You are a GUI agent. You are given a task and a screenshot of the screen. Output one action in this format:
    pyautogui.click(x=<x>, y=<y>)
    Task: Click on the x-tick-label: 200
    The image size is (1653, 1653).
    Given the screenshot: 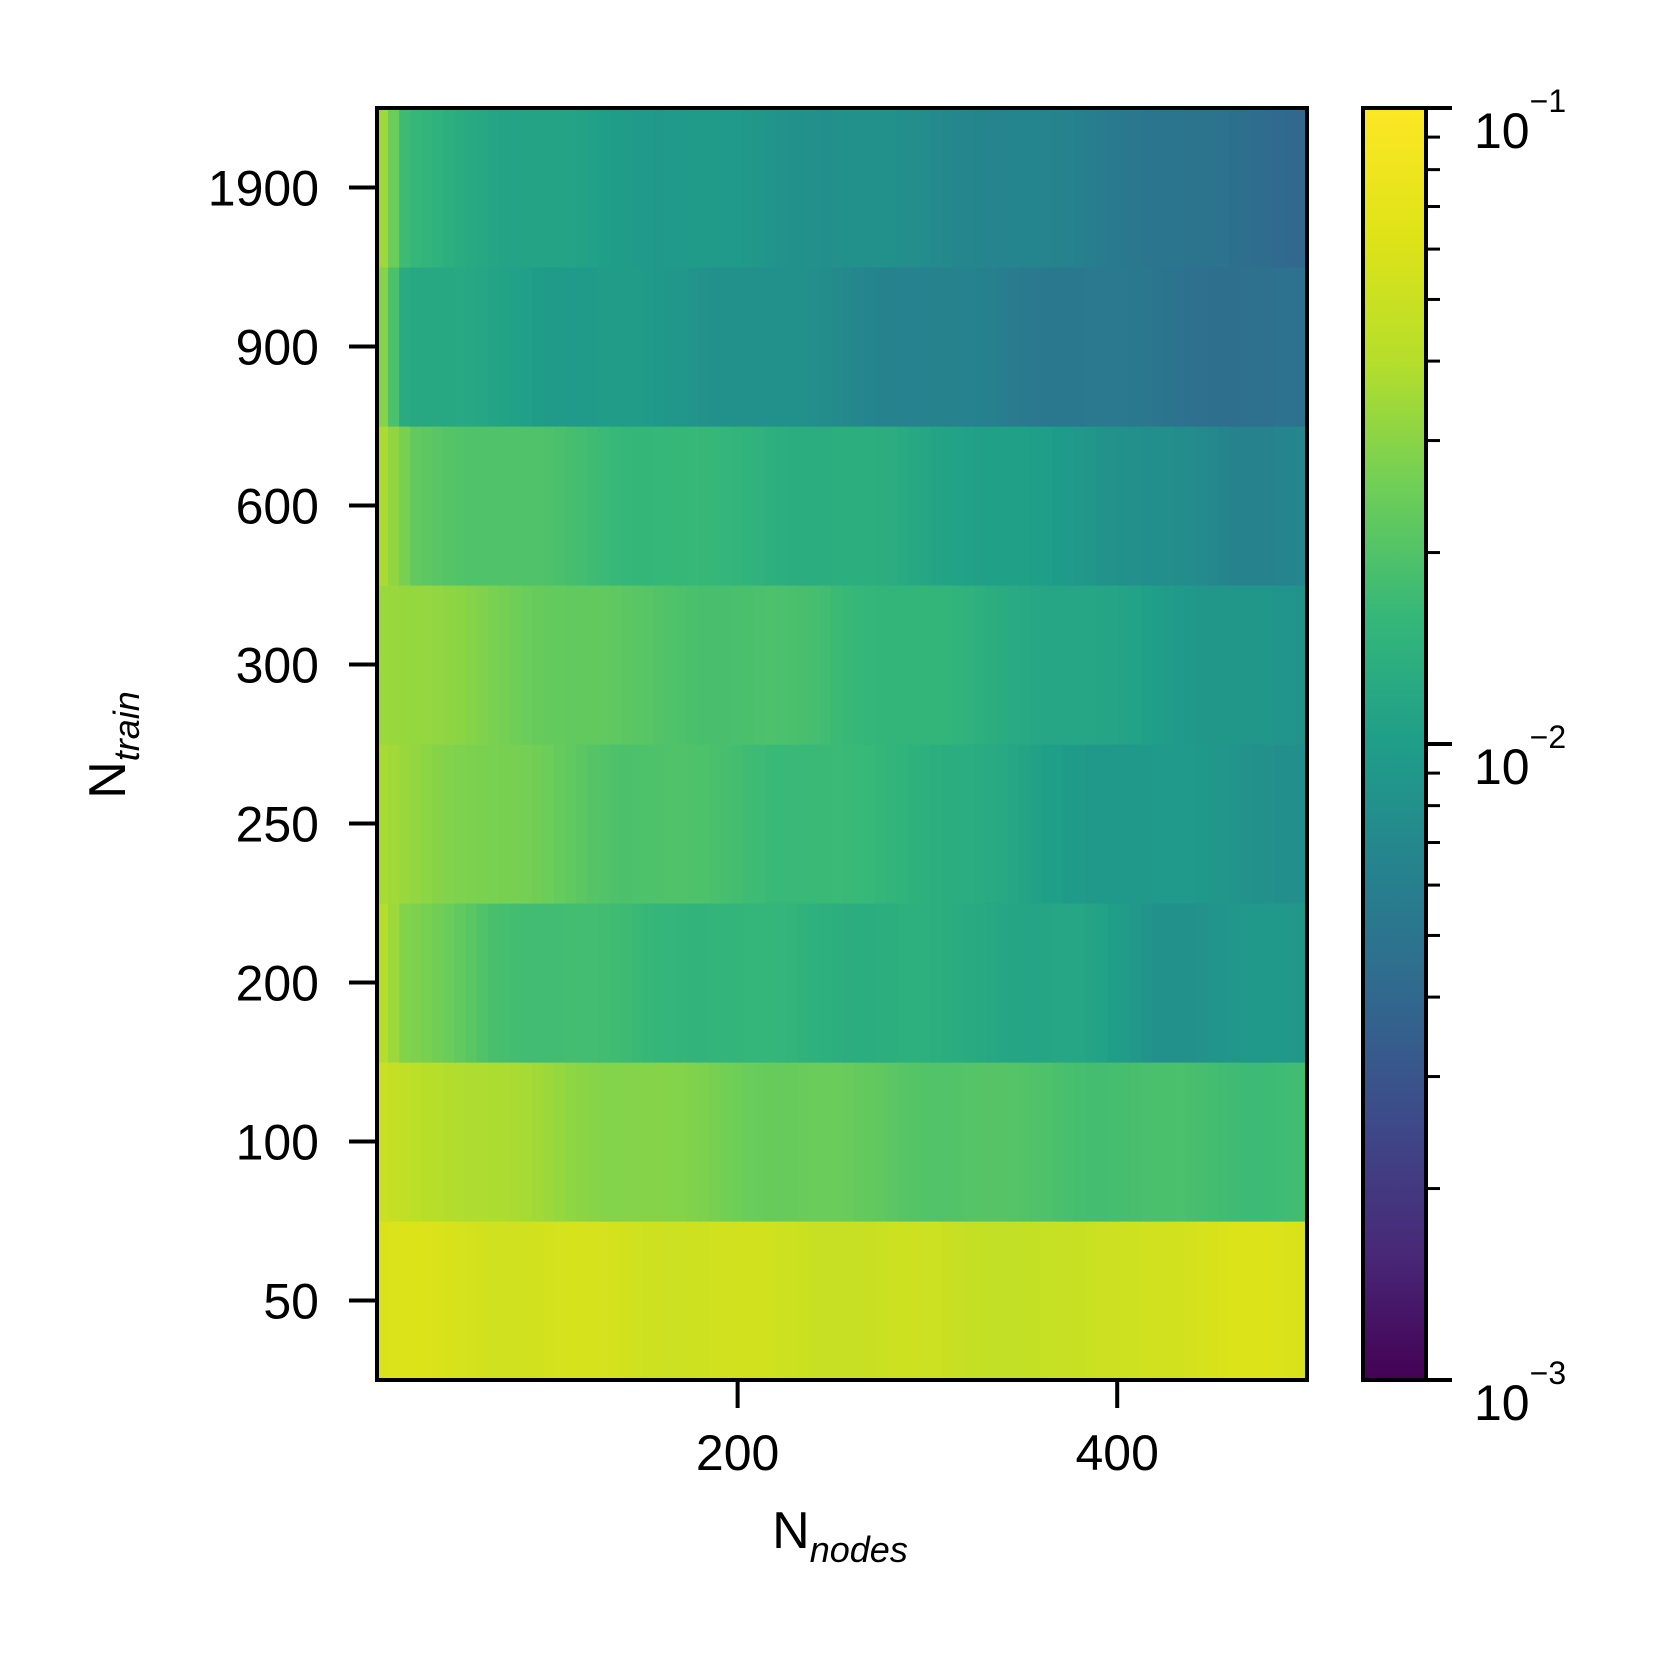 What is the action you would take?
    pyautogui.click(x=737, y=1453)
    